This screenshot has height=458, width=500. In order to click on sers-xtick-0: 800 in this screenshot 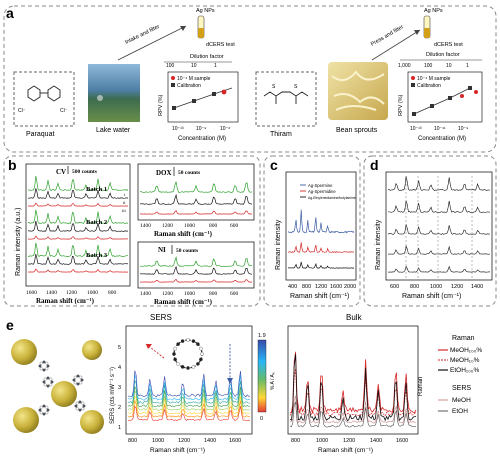, I will do `click(132, 441)`.